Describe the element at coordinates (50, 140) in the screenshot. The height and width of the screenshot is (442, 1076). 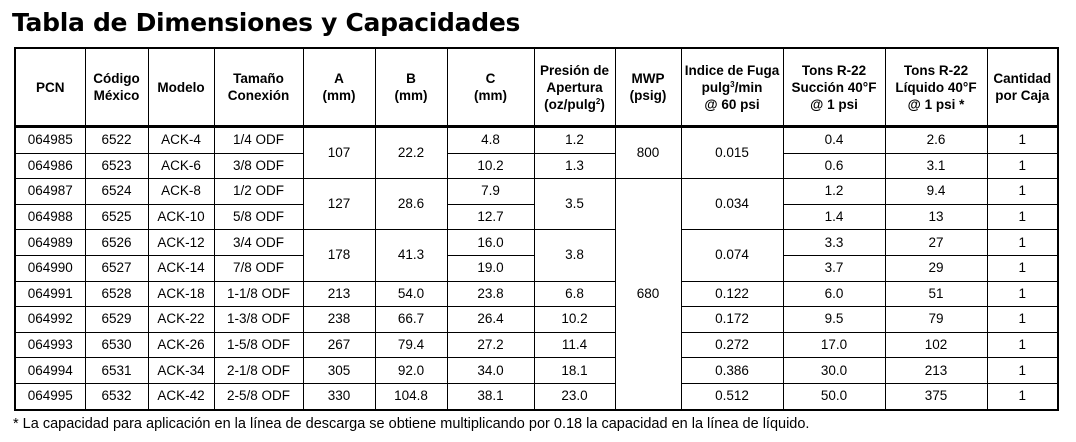
I see `cell-pcn: 064985` at that location.